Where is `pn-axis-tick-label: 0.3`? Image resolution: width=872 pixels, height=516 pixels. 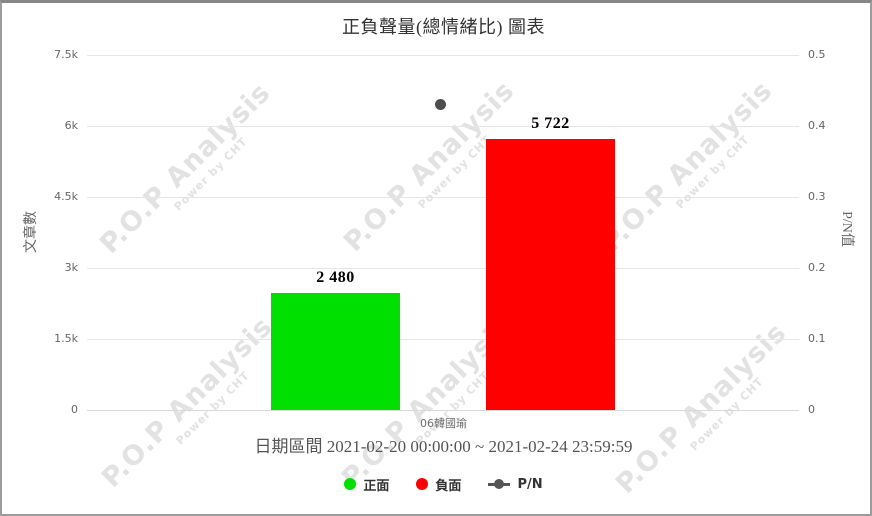
pn-axis-tick-label: 0.3 is located at coordinates (817, 196).